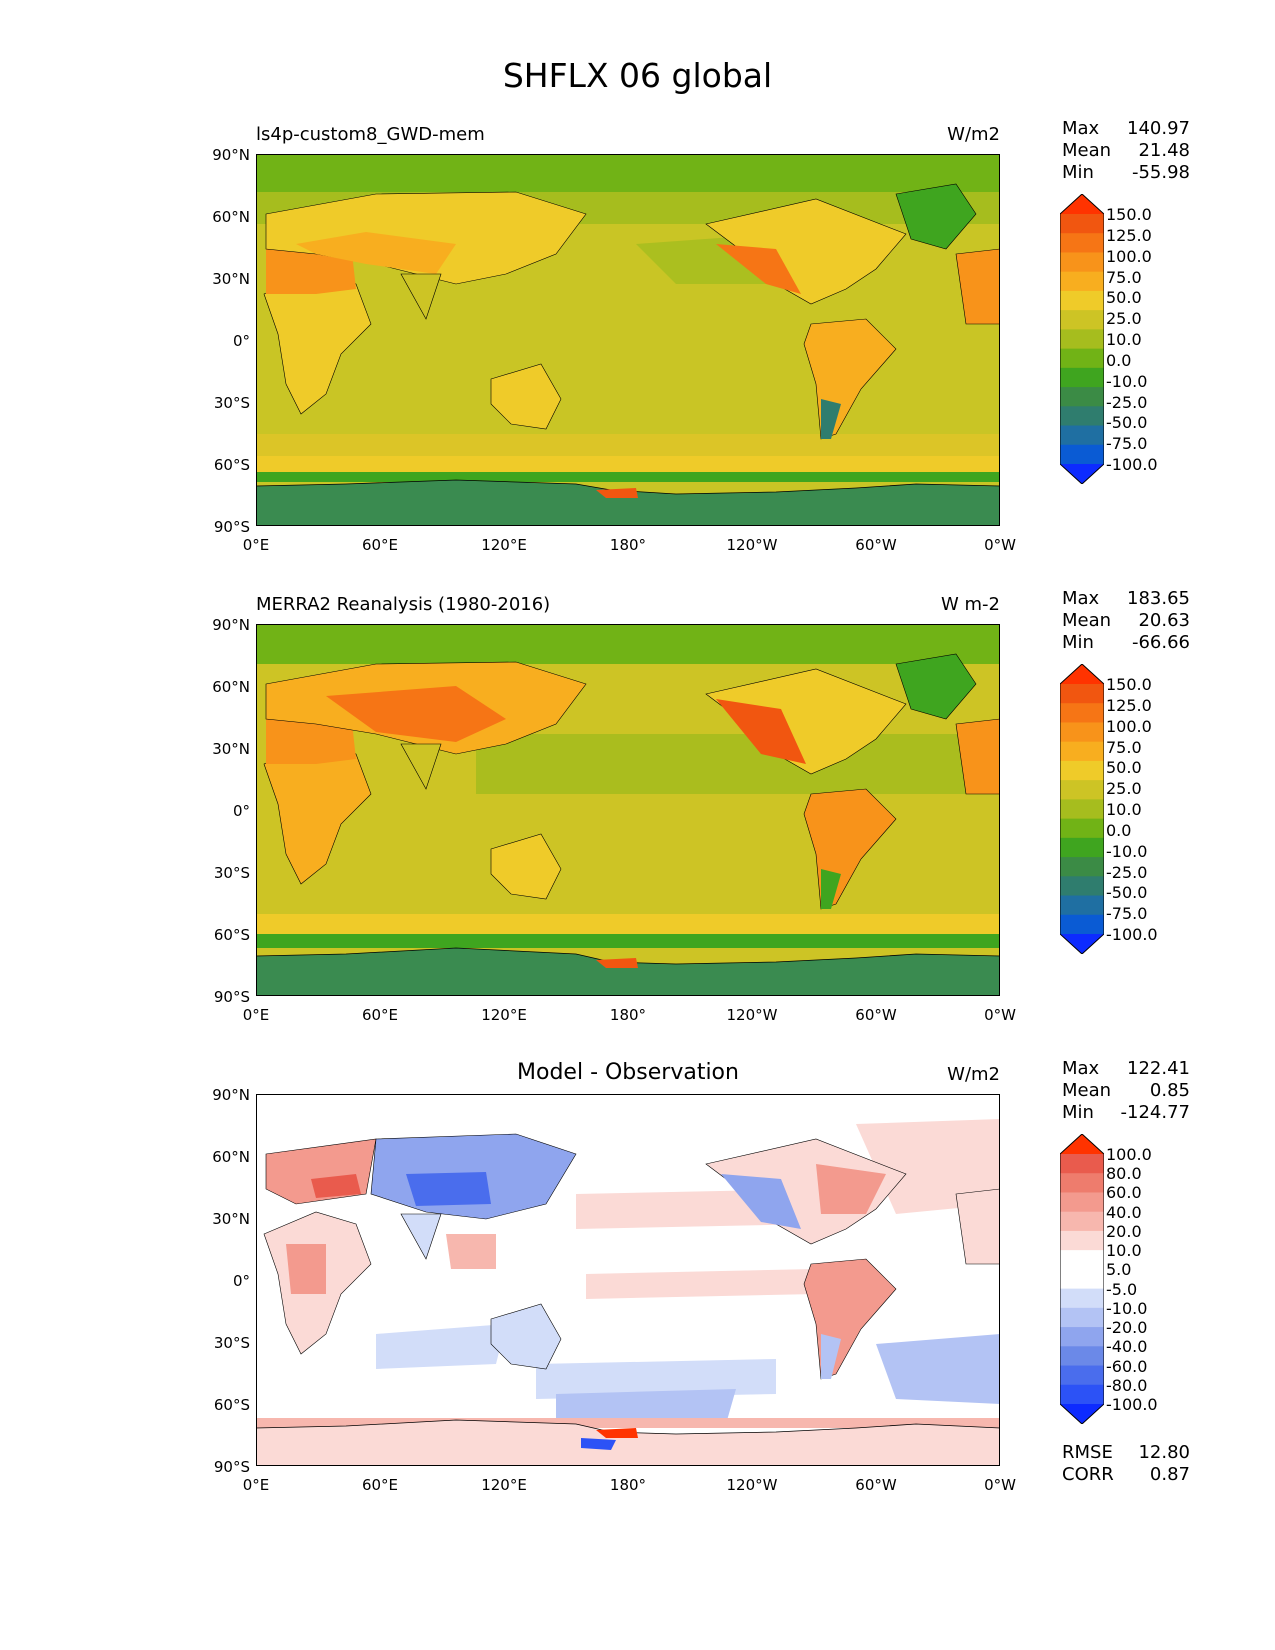 Image resolution: width=1275 pixels, height=1650 pixels. Describe the element at coordinates (1126, 621) in the screenshot. I see `stats-box: Max 183.65 Mean 20.63 Min -66.66` at that location.